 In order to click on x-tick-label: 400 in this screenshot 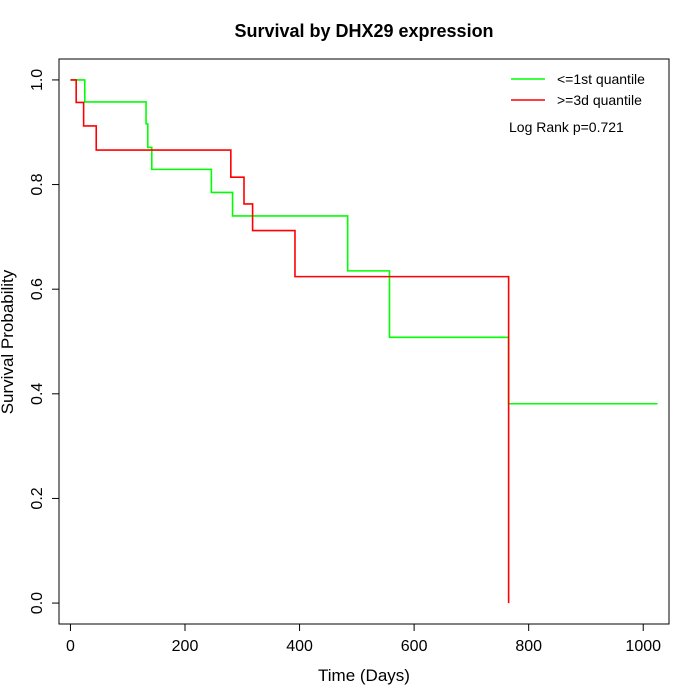, I will do `click(299, 646)`.